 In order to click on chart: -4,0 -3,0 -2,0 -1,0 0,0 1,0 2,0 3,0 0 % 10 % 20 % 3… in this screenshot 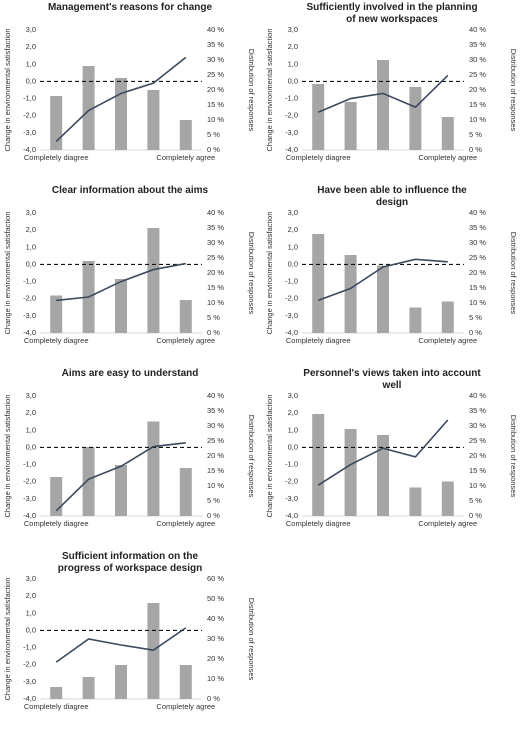, I will do `click(129, 642)`.